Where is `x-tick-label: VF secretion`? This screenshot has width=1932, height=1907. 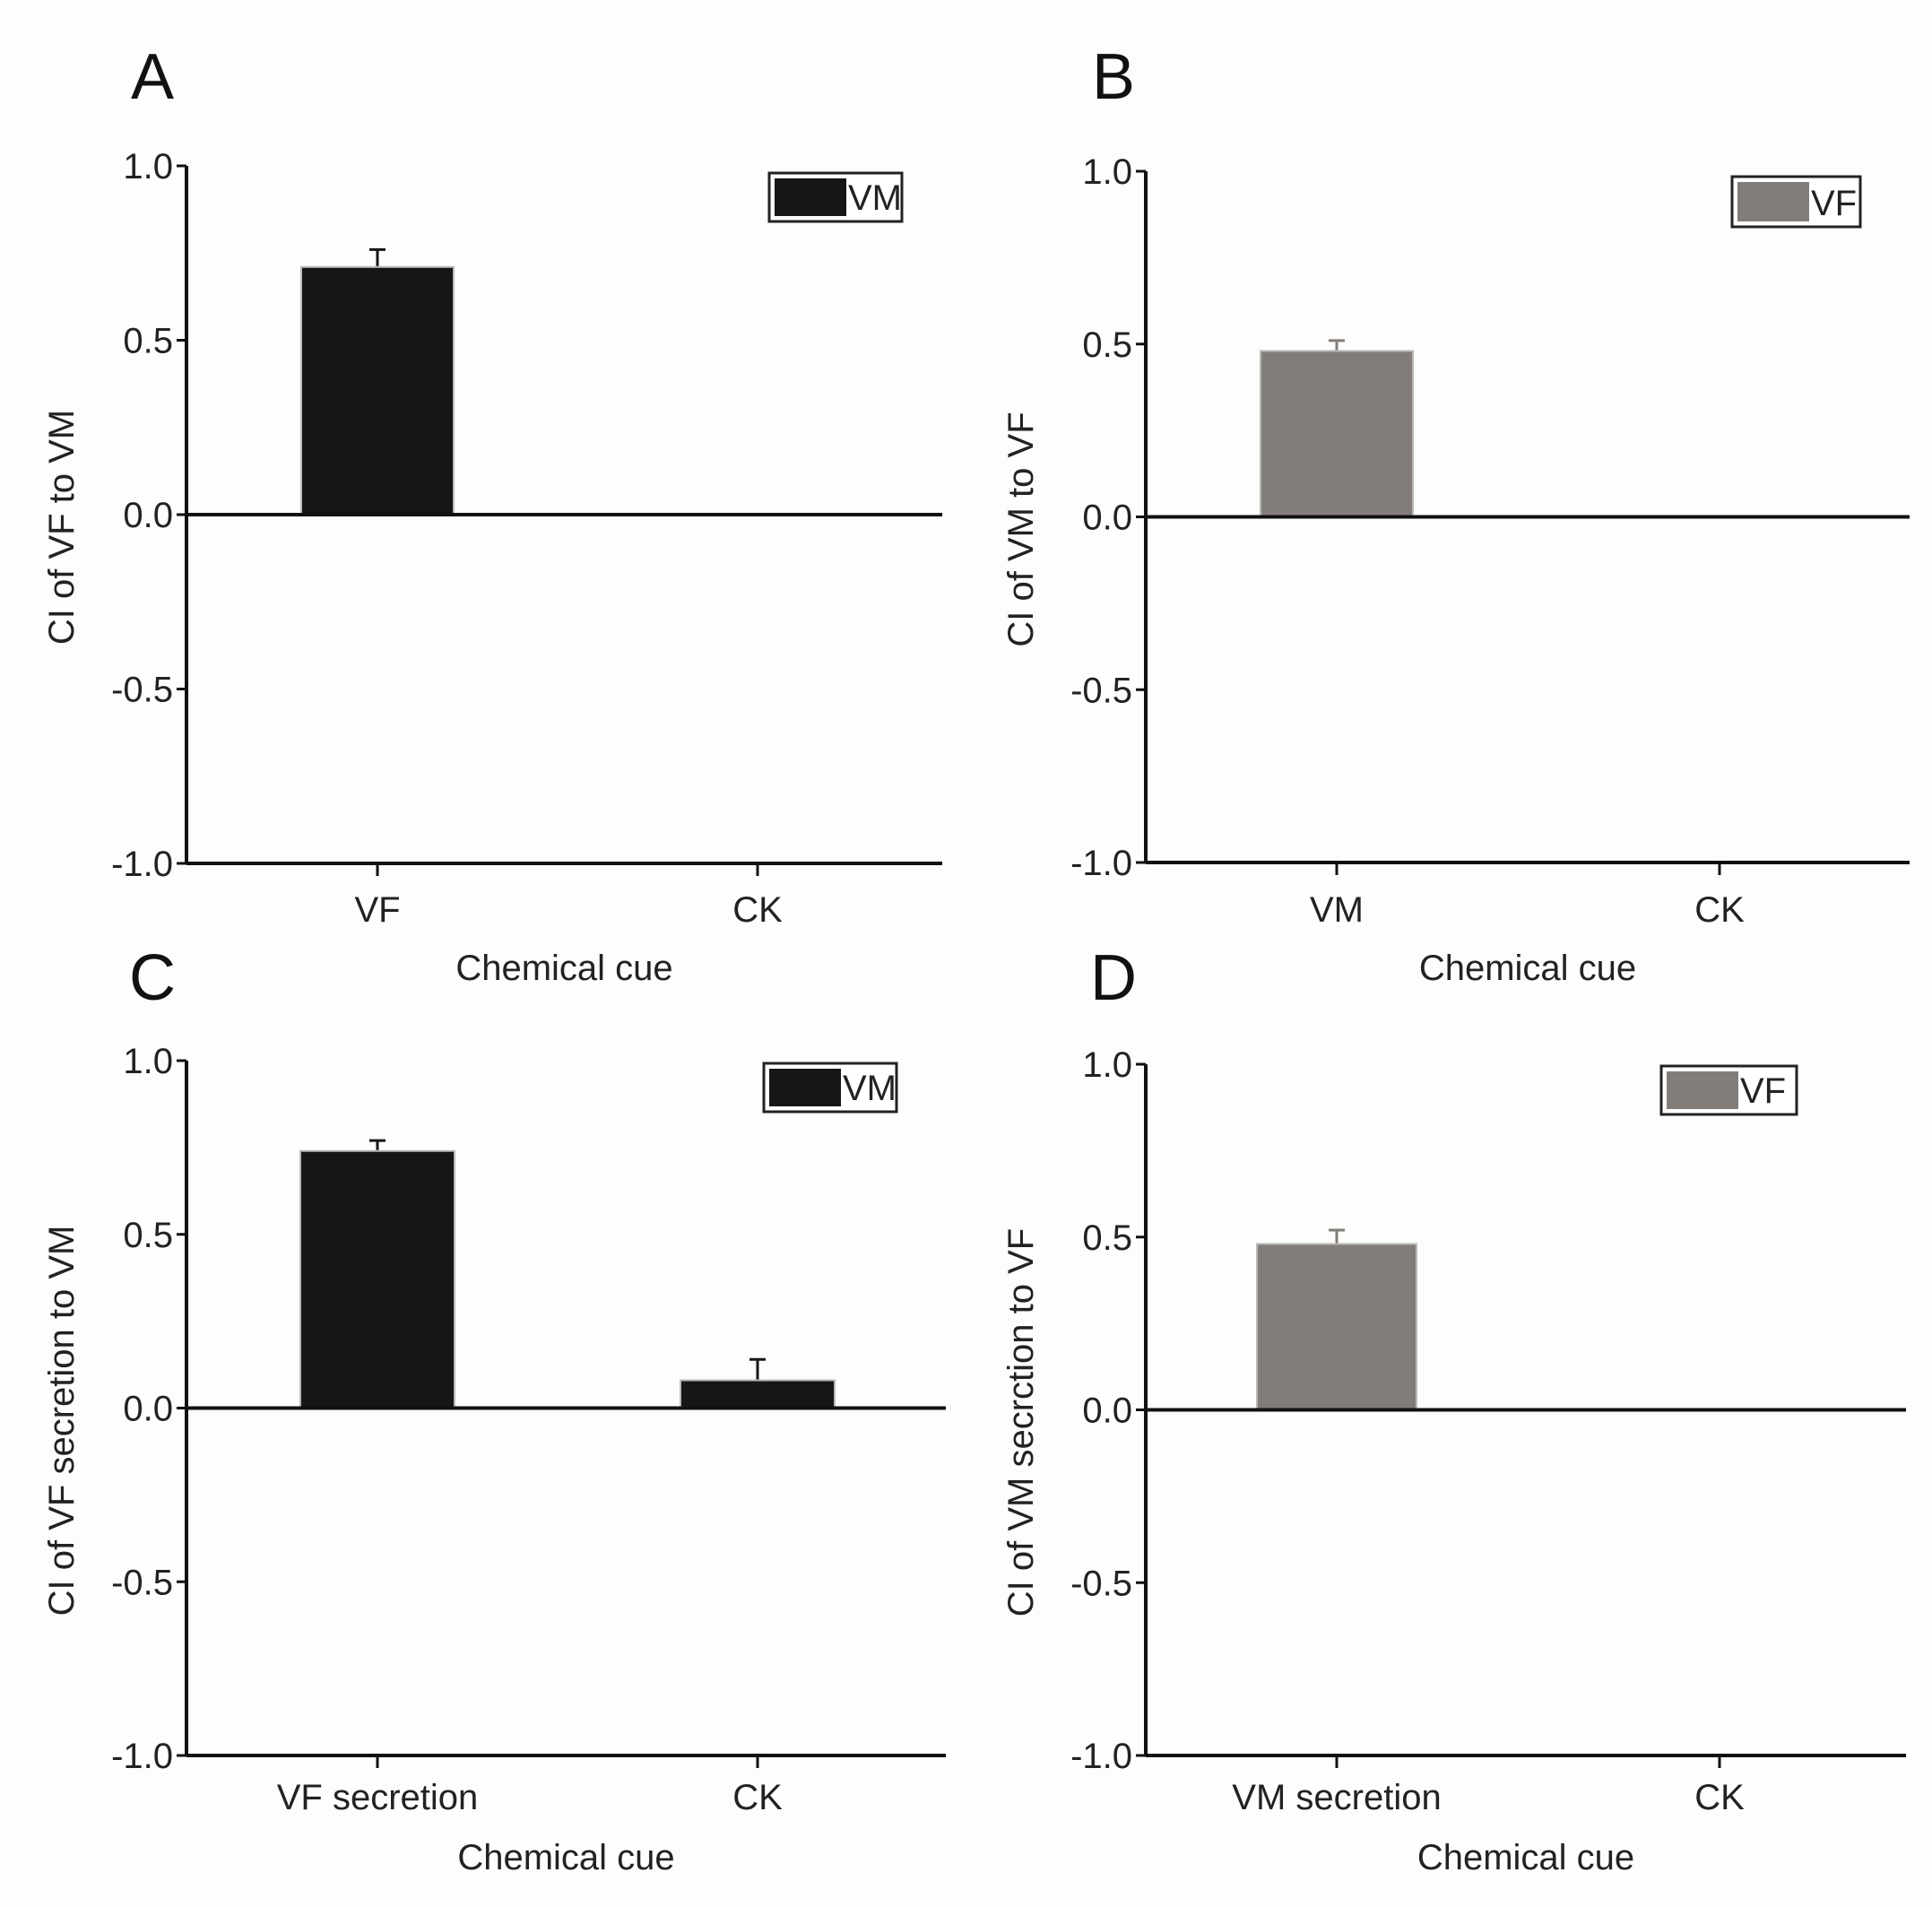
x-tick-label: VF secretion is located at coordinates (378, 1798).